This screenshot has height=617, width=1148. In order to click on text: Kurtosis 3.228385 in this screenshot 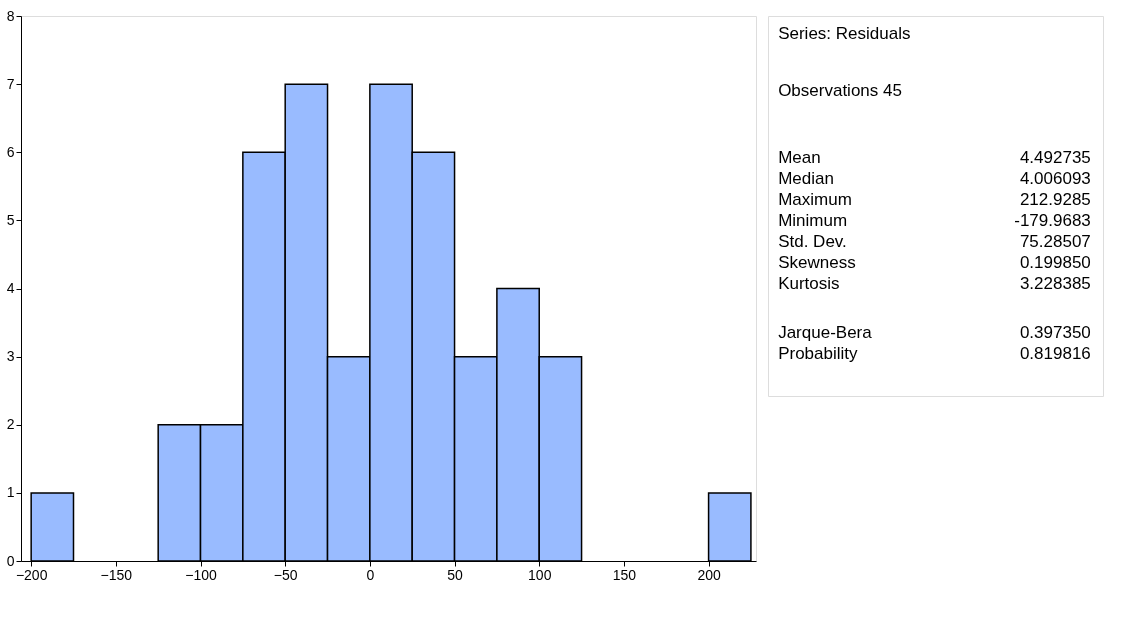, I will do `click(934, 283)`.